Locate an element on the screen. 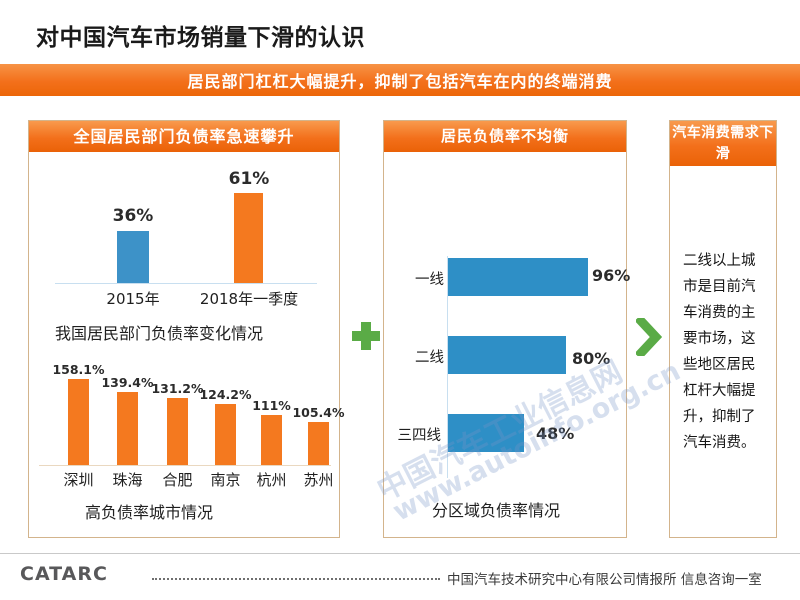  plus-icon is located at coordinates (366, 336).